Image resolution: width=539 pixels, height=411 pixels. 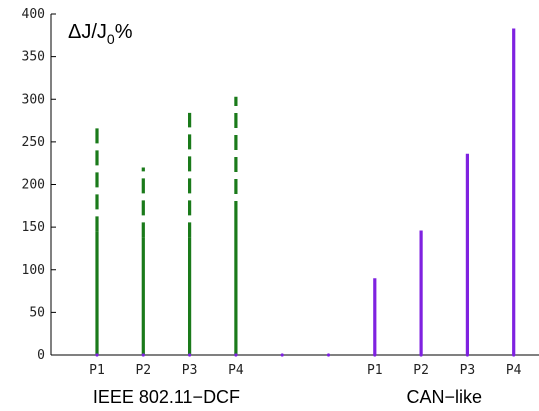 I want to click on y-tick-label: 400, so click(x=33, y=14).